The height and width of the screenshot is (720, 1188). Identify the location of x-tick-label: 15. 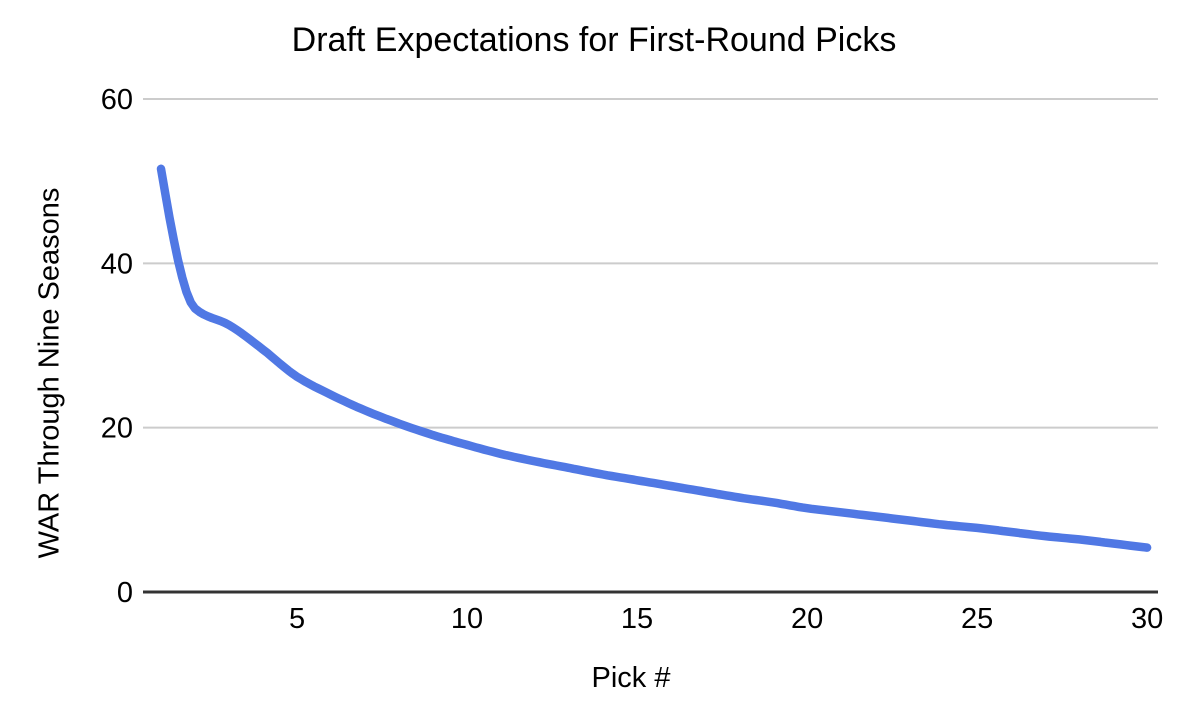
(637, 619).